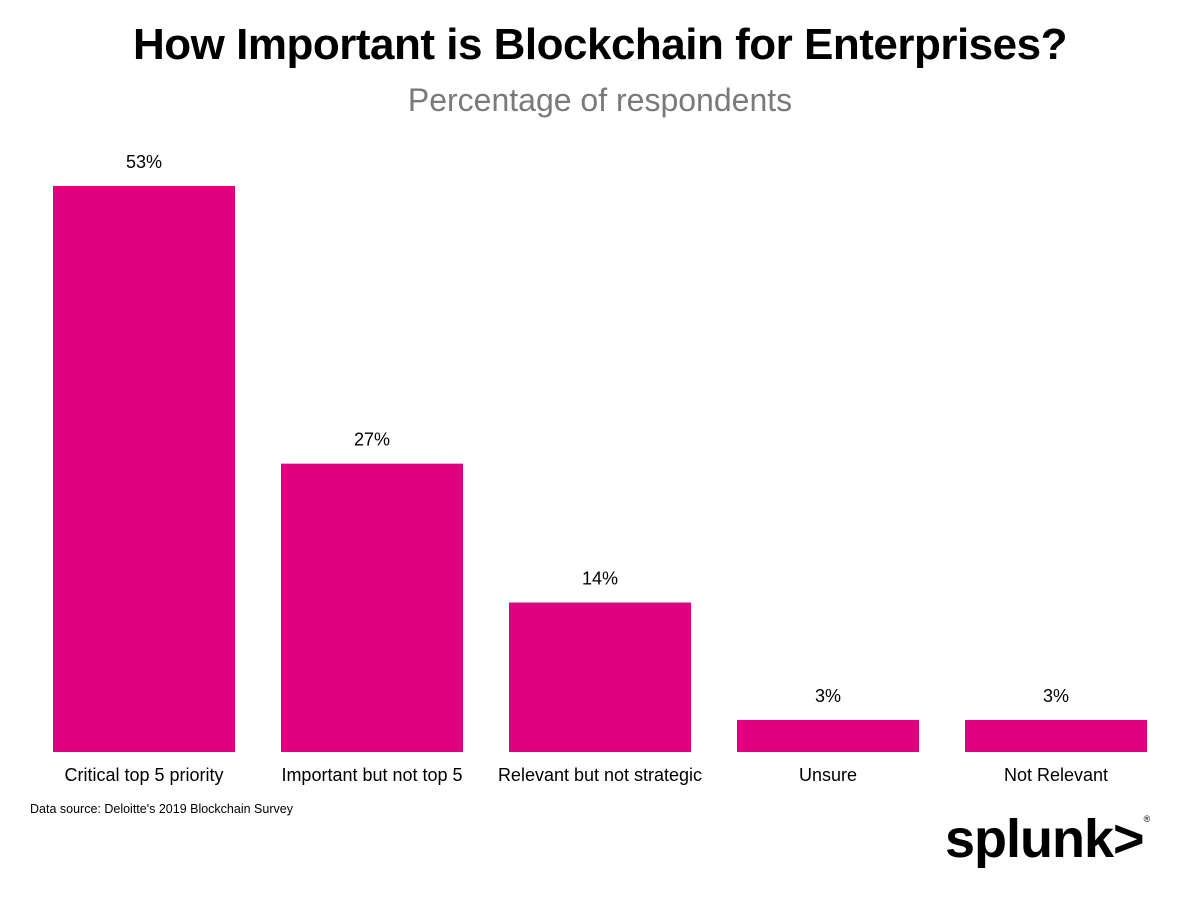 This screenshot has width=1200, height=899. What do you see at coordinates (600, 578) in the screenshot?
I see `data-label: 14%` at bounding box center [600, 578].